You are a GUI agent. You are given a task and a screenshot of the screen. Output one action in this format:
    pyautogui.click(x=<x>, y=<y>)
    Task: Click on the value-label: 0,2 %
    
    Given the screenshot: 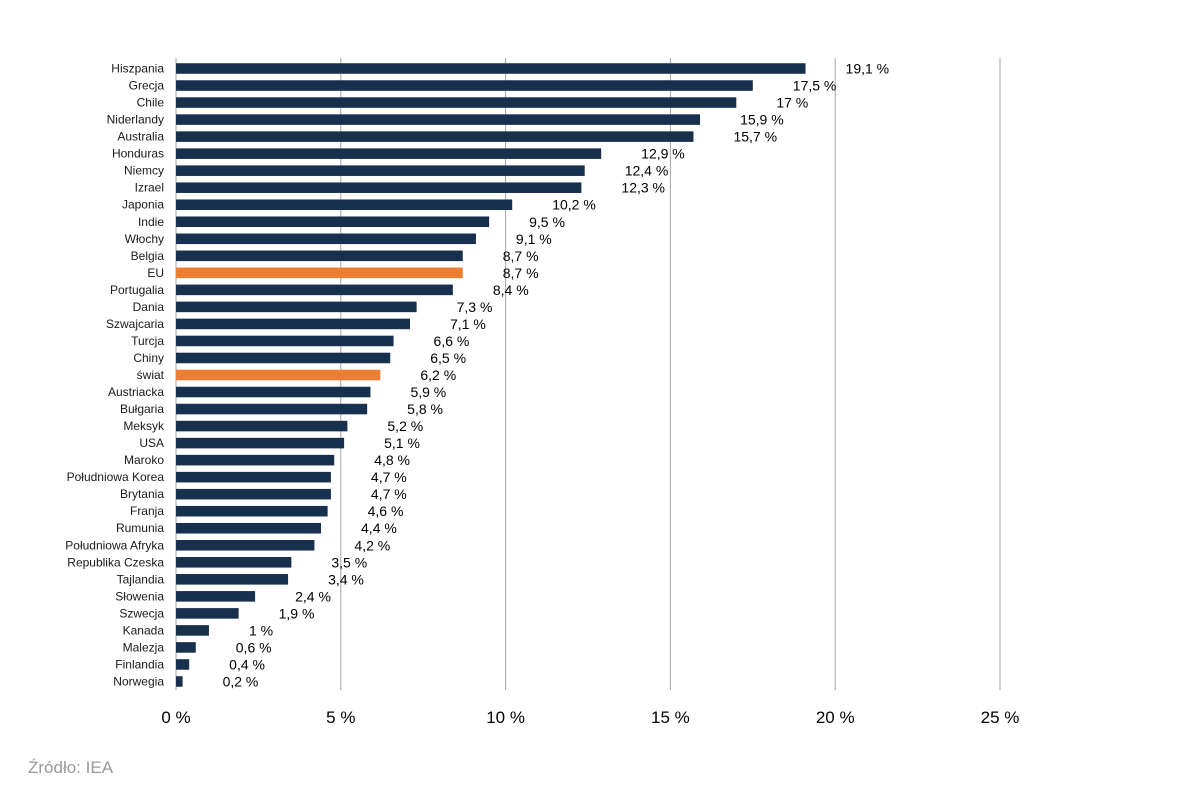 What is the action you would take?
    pyautogui.click(x=241, y=681)
    